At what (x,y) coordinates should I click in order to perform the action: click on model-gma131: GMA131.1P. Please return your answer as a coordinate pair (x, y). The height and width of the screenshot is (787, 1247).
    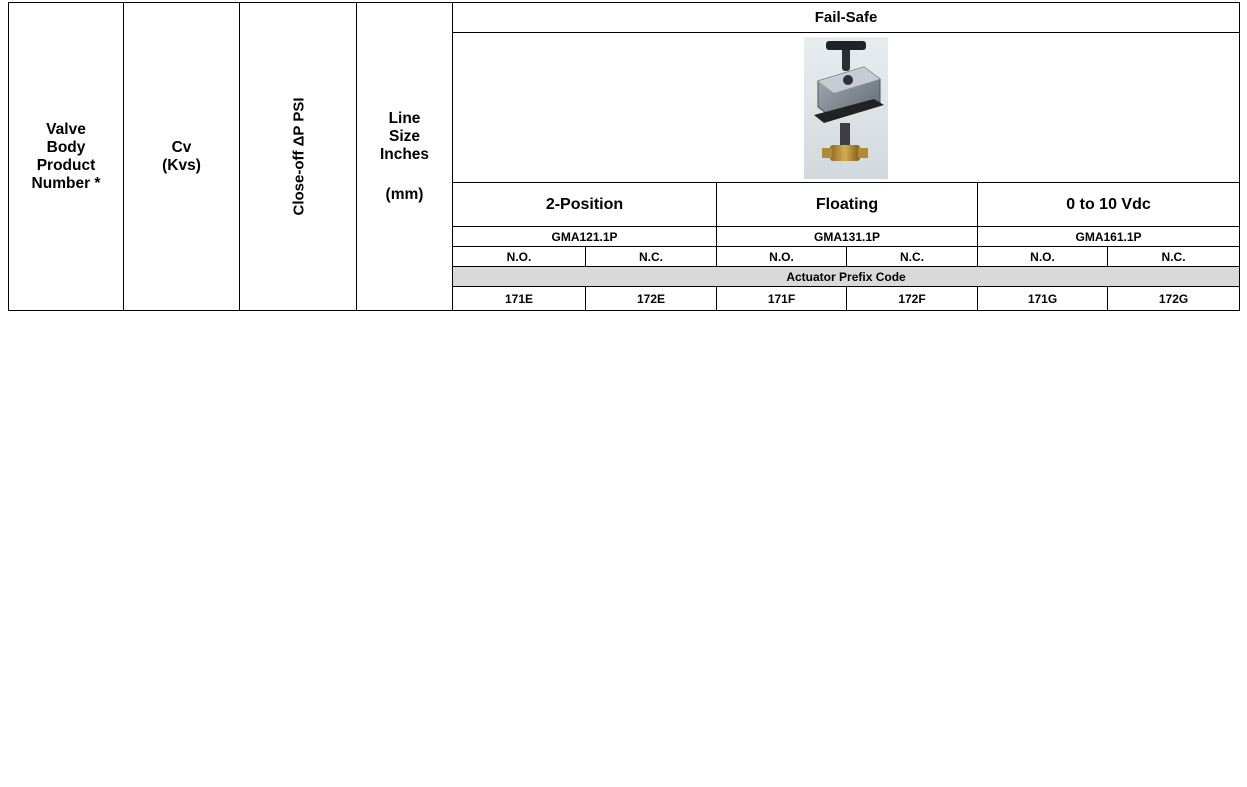
    Looking at the image, I should click on (847, 236).